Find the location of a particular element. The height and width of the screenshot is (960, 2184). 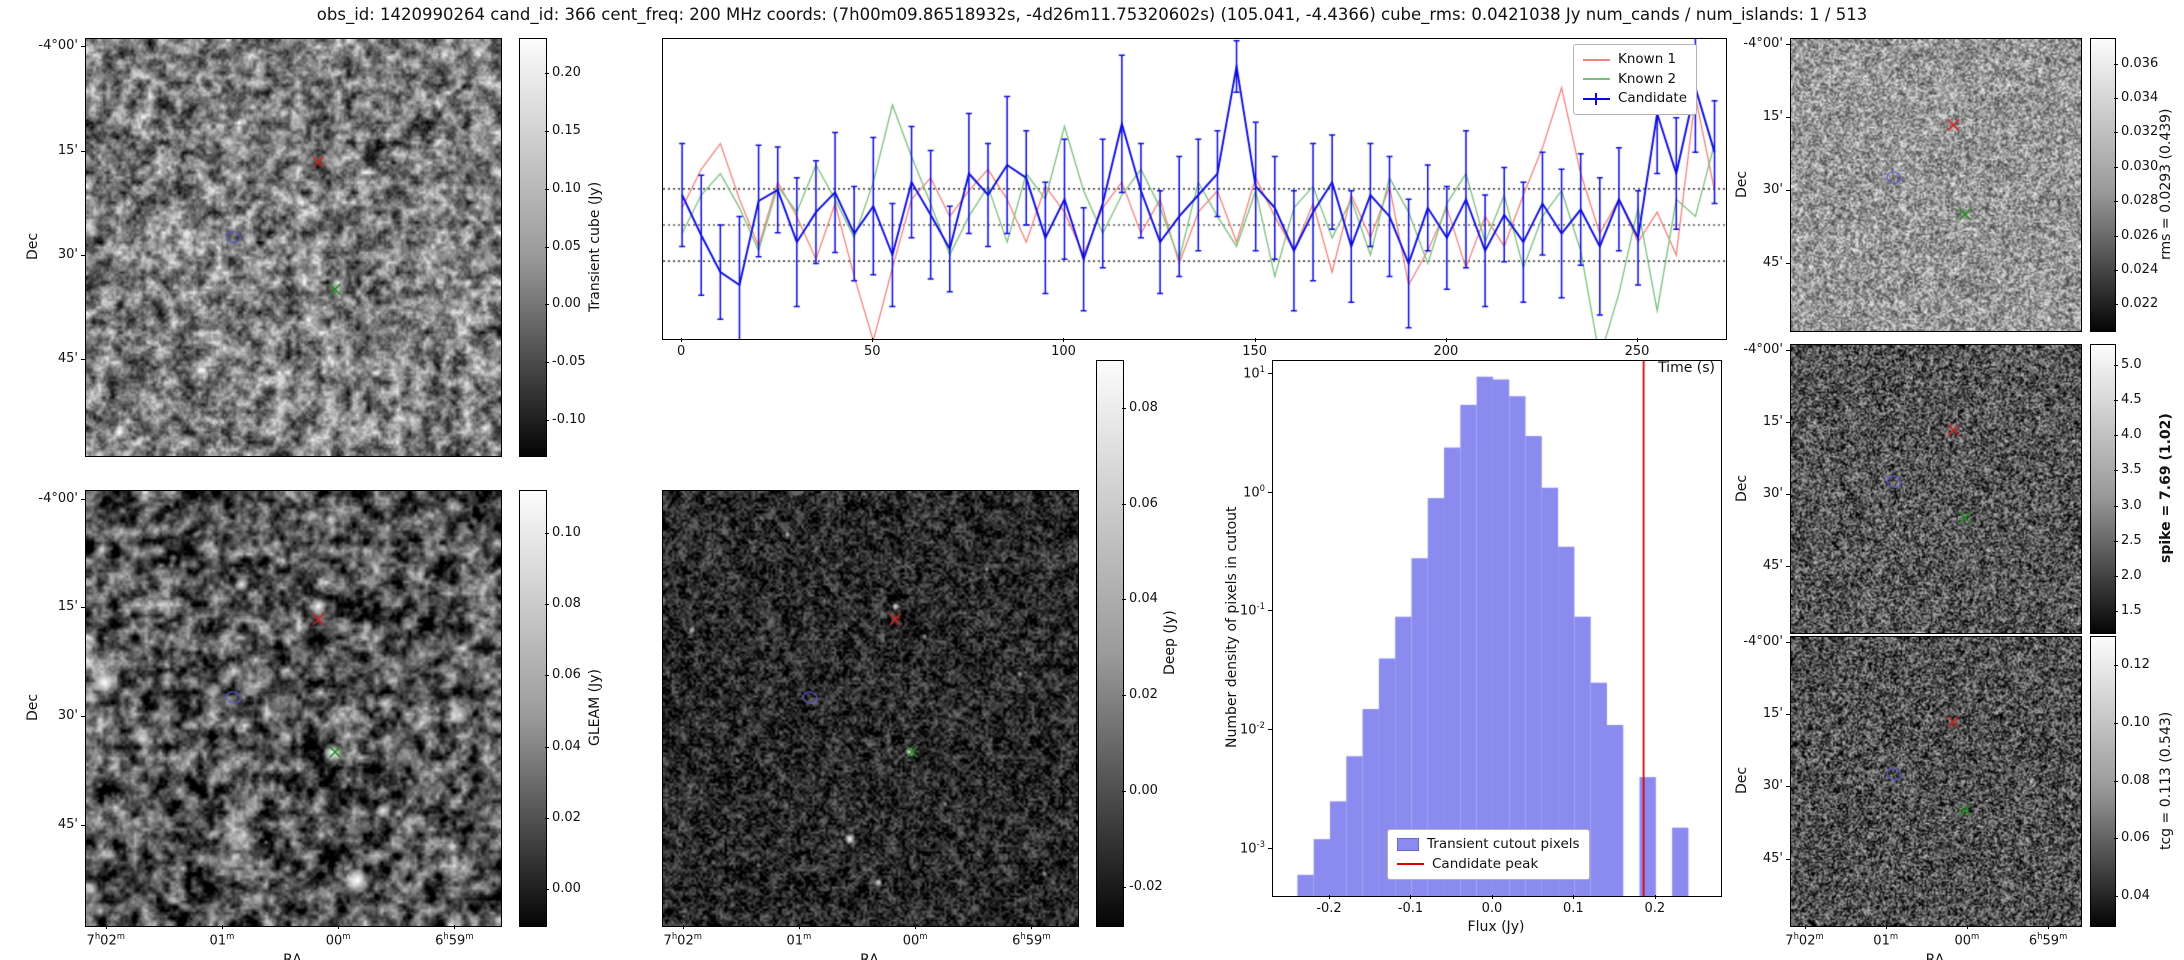

colorbar-tick-label: 0.034 is located at coordinates (2140, 98).